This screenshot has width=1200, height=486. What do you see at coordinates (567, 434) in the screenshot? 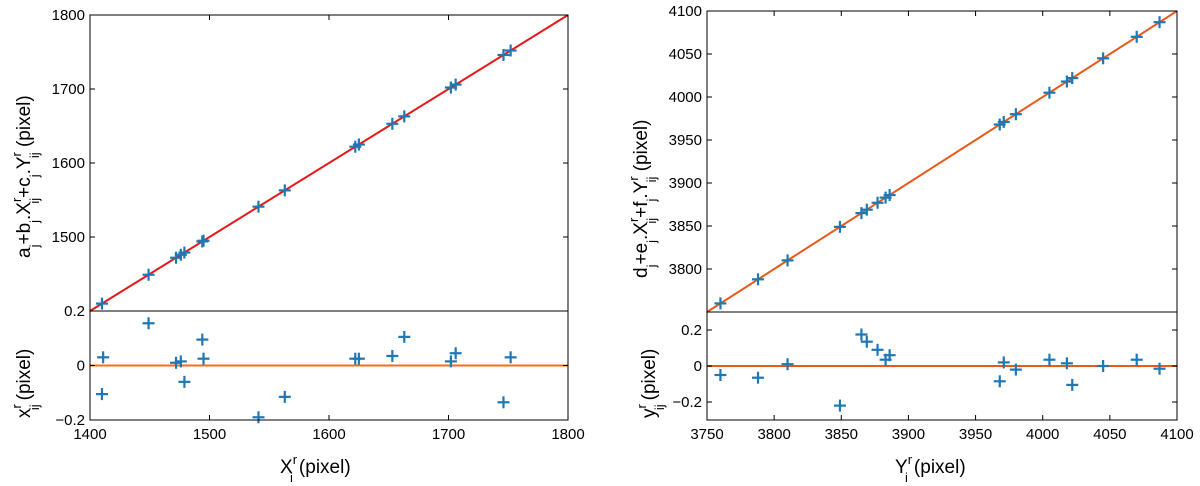
I see `left-x-tick-label: 1800` at bounding box center [567, 434].